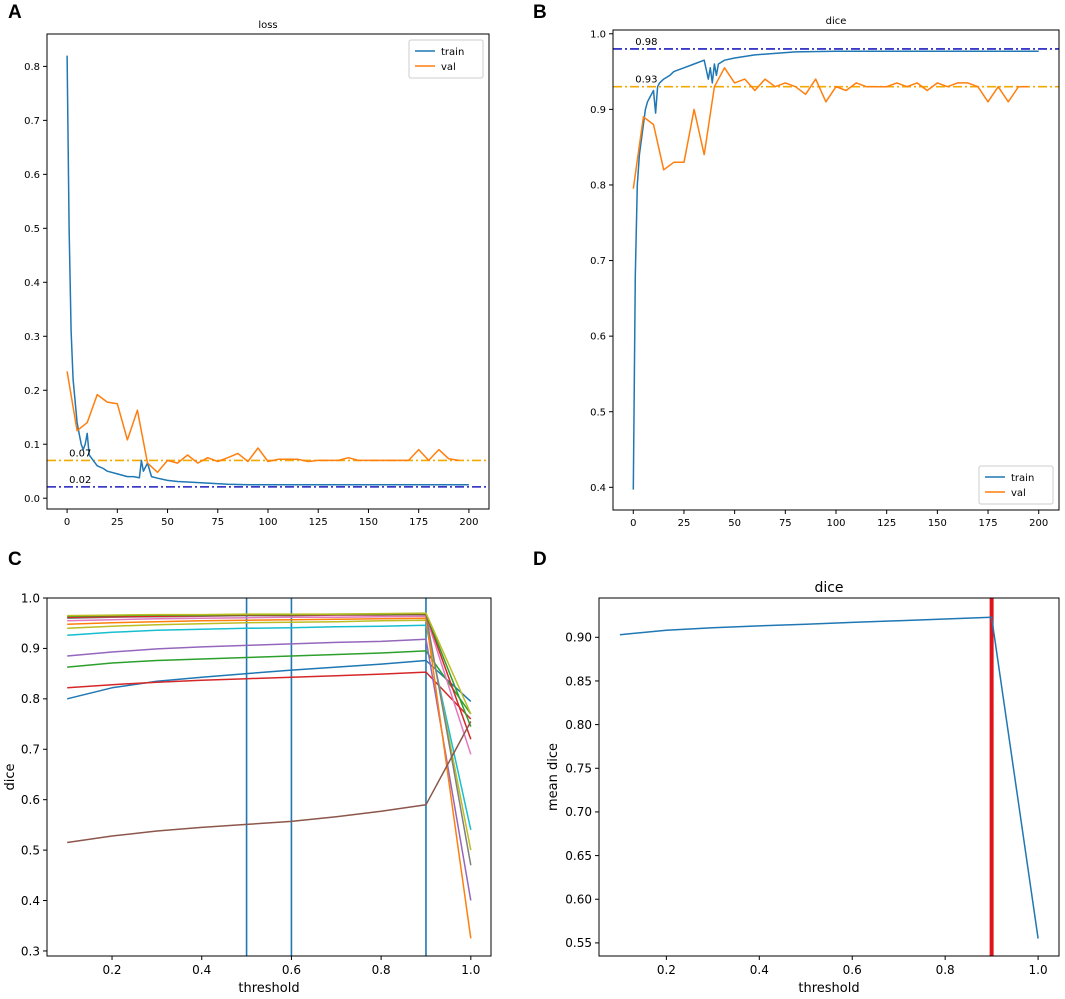 This screenshot has height=999, width=1065. What do you see at coordinates (578, 725) in the screenshot?
I see `y-tick-label: 0.80` at bounding box center [578, 725].